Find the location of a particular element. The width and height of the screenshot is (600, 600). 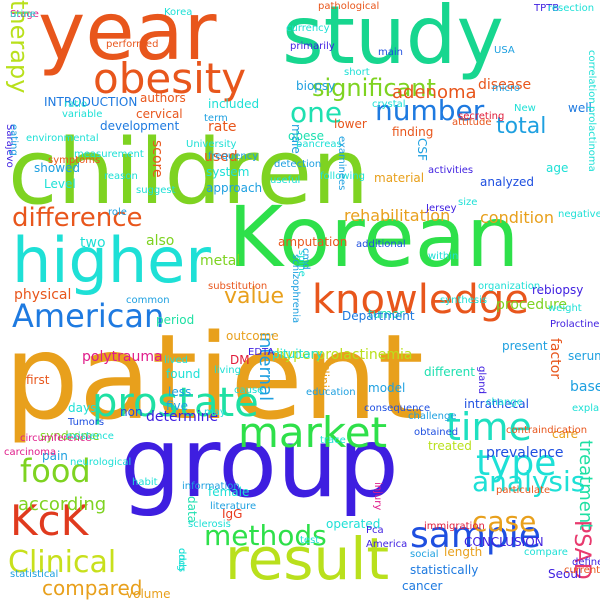

word-ratio: ratio is located at coordinates (76, 104).